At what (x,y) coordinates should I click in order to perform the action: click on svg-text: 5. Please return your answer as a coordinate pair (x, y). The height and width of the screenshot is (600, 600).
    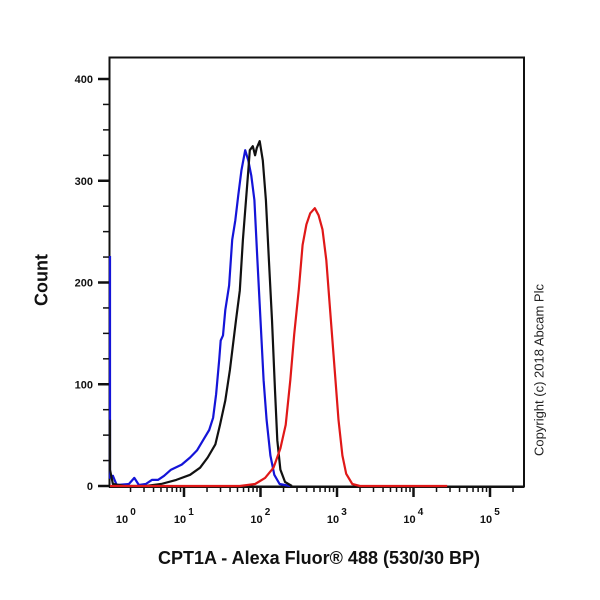
    Looking at the image, I should click on (497, 512).